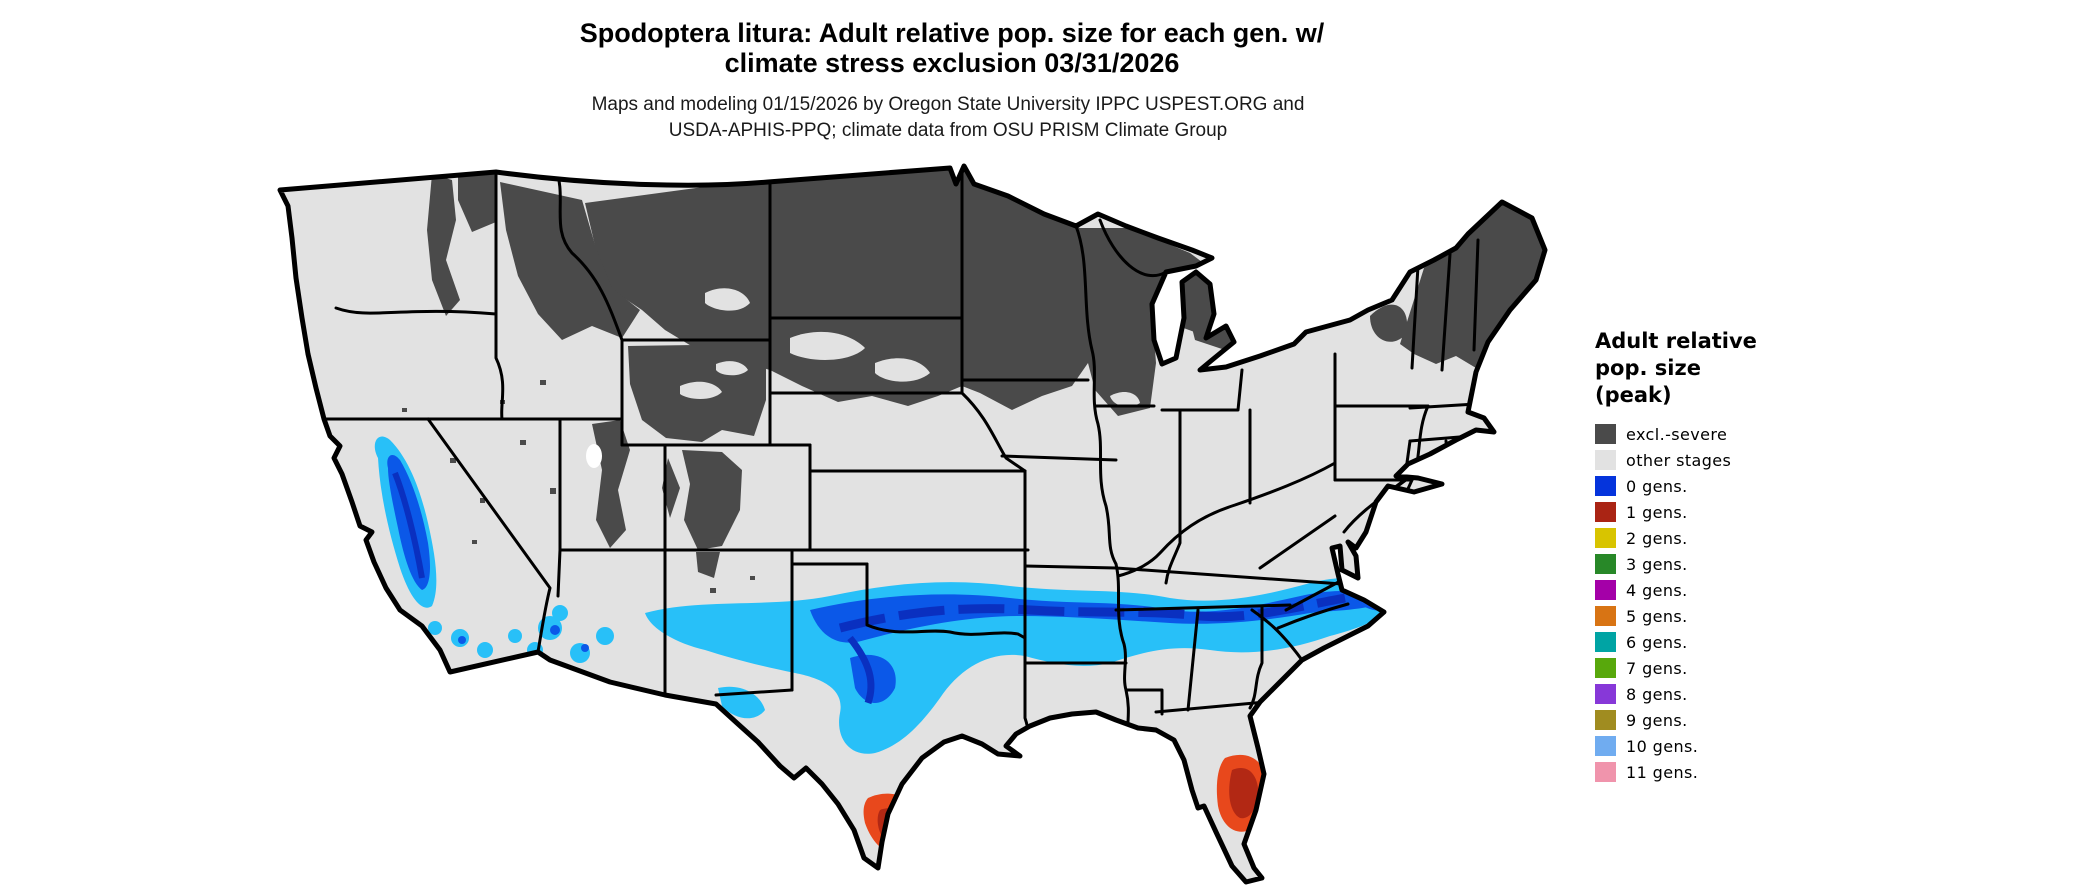 The height and width of the screenshot is (892, 2100). I want to click on legend-title-line3: (peak), so click(1633, 395).